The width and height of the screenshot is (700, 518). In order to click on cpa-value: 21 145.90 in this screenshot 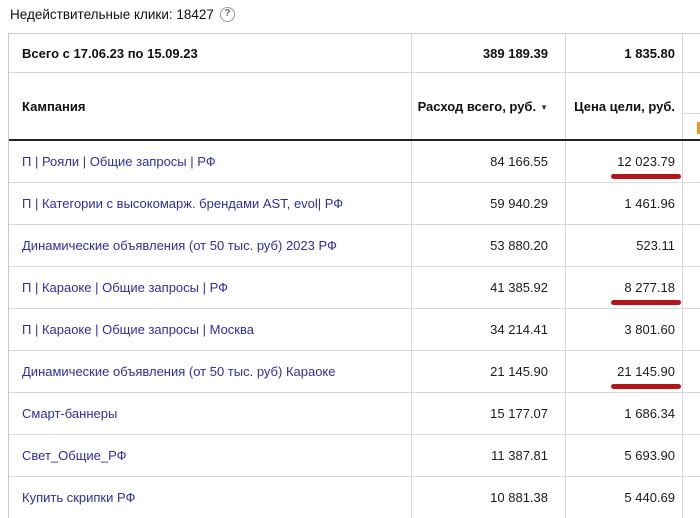, I will do `click(646, 371)`.